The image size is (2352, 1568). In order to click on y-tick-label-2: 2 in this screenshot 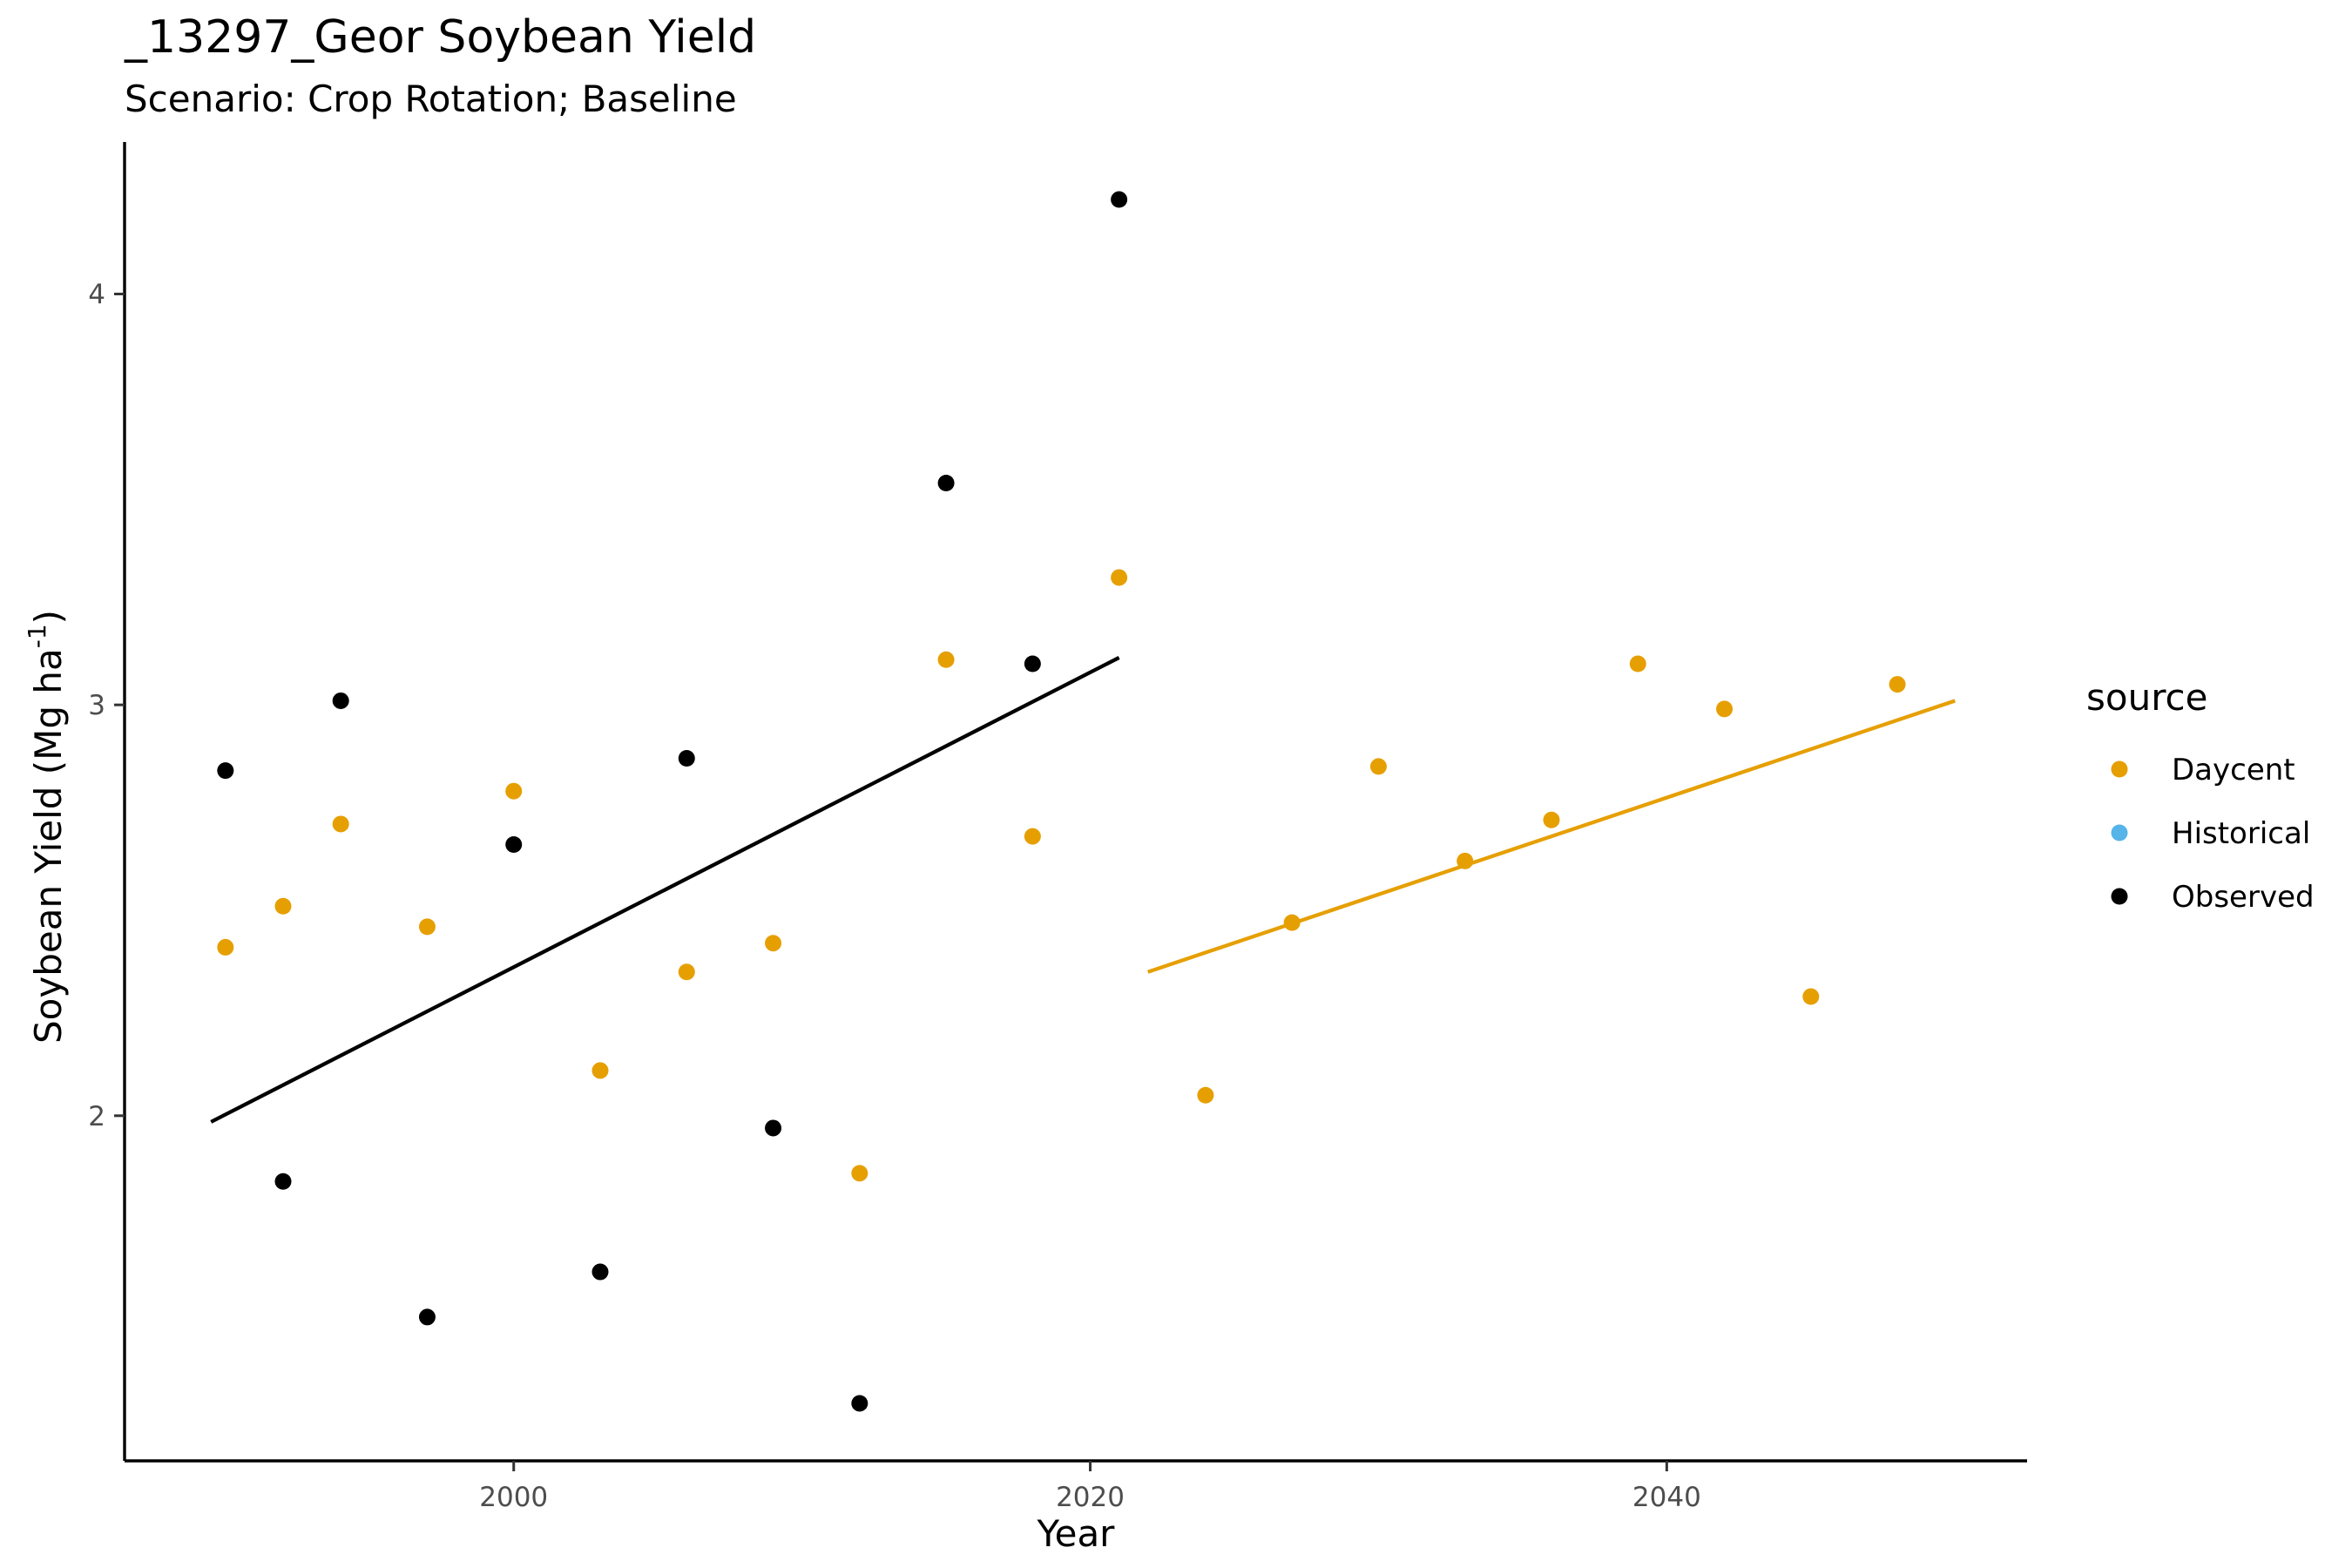, I will do `click(96, 1116)`.